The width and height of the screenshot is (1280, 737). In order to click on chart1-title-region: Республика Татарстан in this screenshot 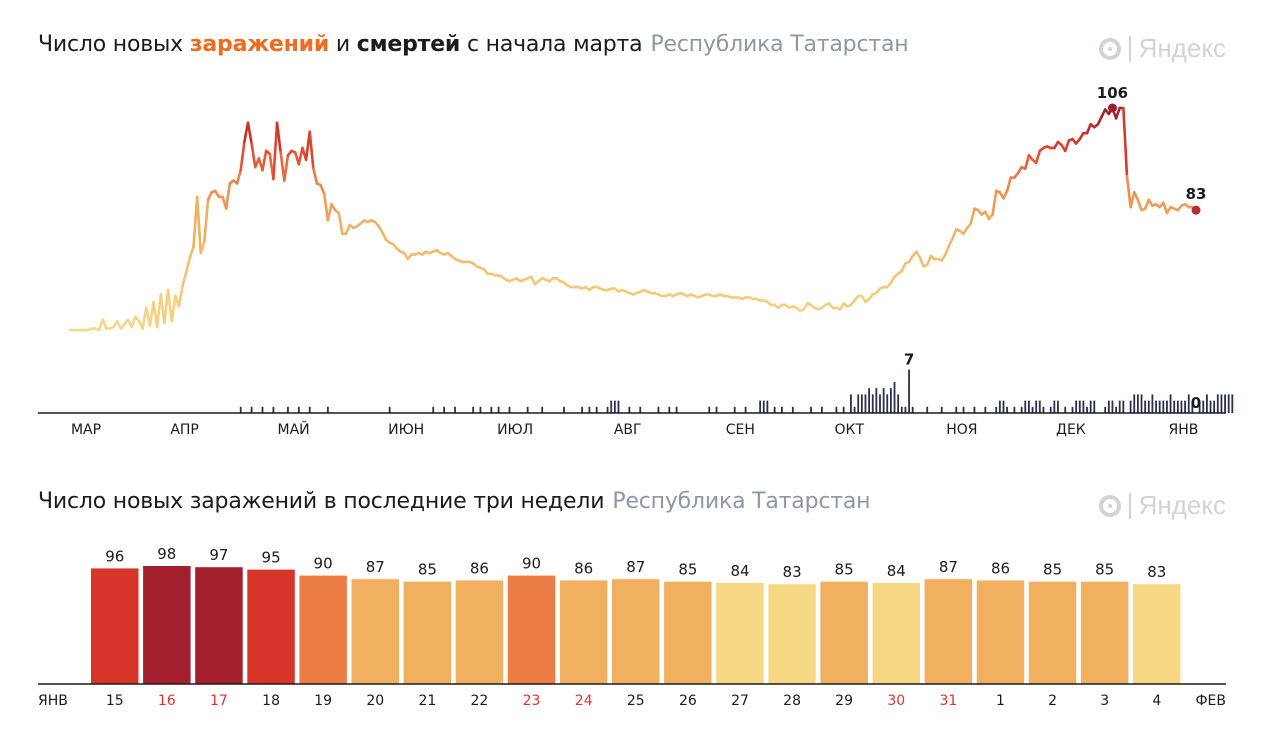, I will do `click(779, 44)`.